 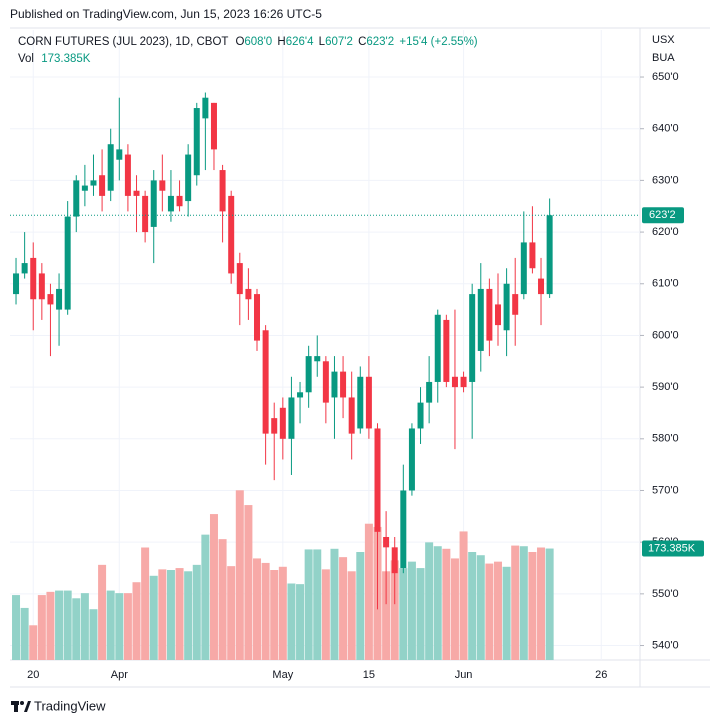 What do you see at coordinates (663, 215) in the screenshot?
I see `last-price-box` at bounding box center [663, 215].